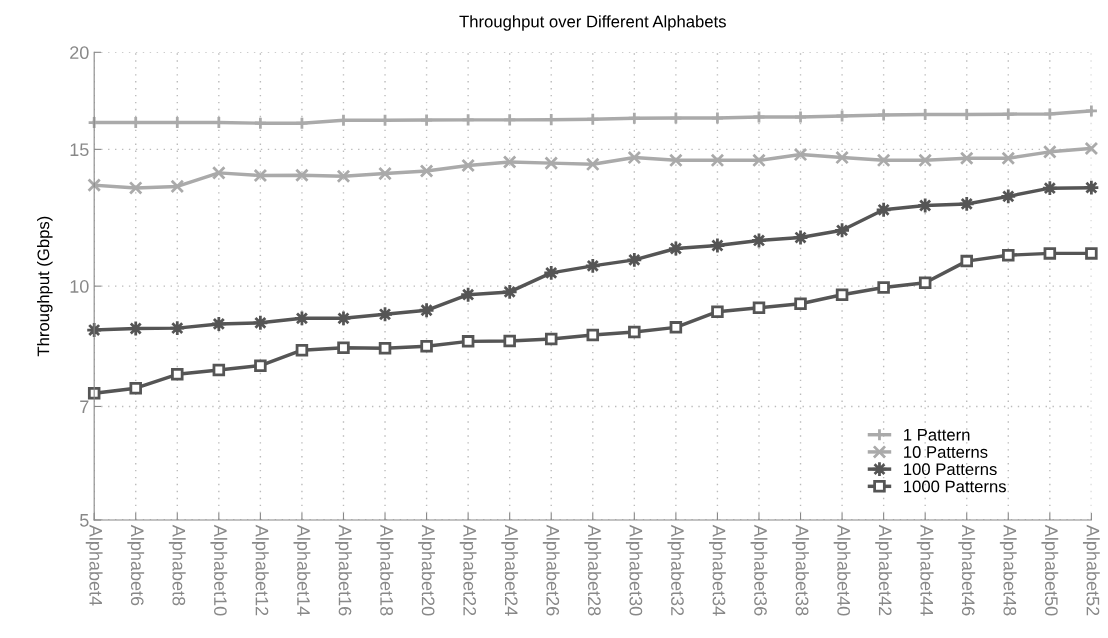 The image size is (1108, 638). What do you see at coordinates (593, 570) in the screenshot?
I see `x-tick-label: Alphabet28` at bounding box center [593, 570].